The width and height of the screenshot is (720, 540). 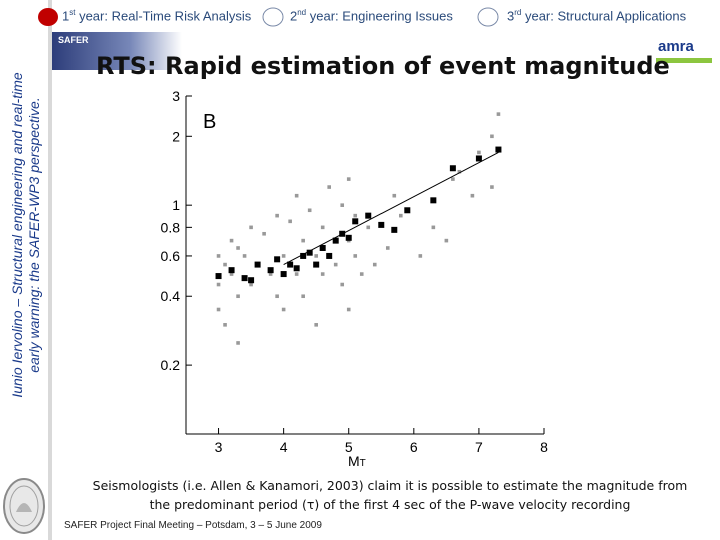 I want to click on x-axis-label-main: M, so click(x=354, y=460).